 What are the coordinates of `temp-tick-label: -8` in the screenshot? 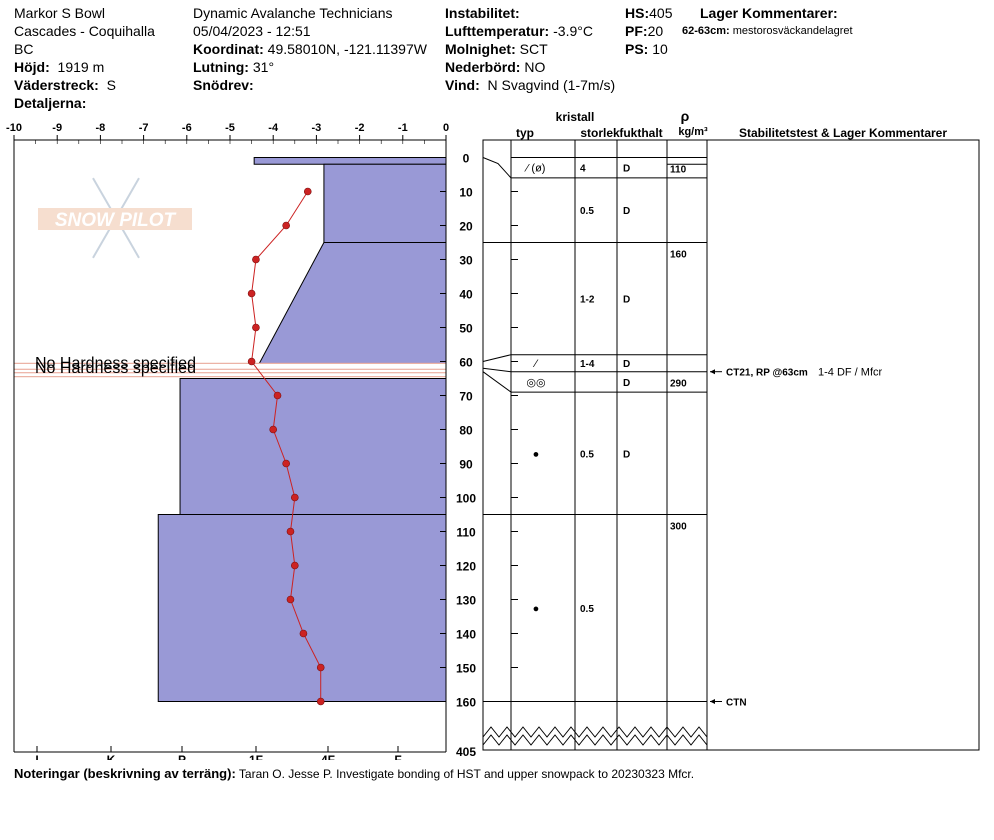 It's located at (101, 128).